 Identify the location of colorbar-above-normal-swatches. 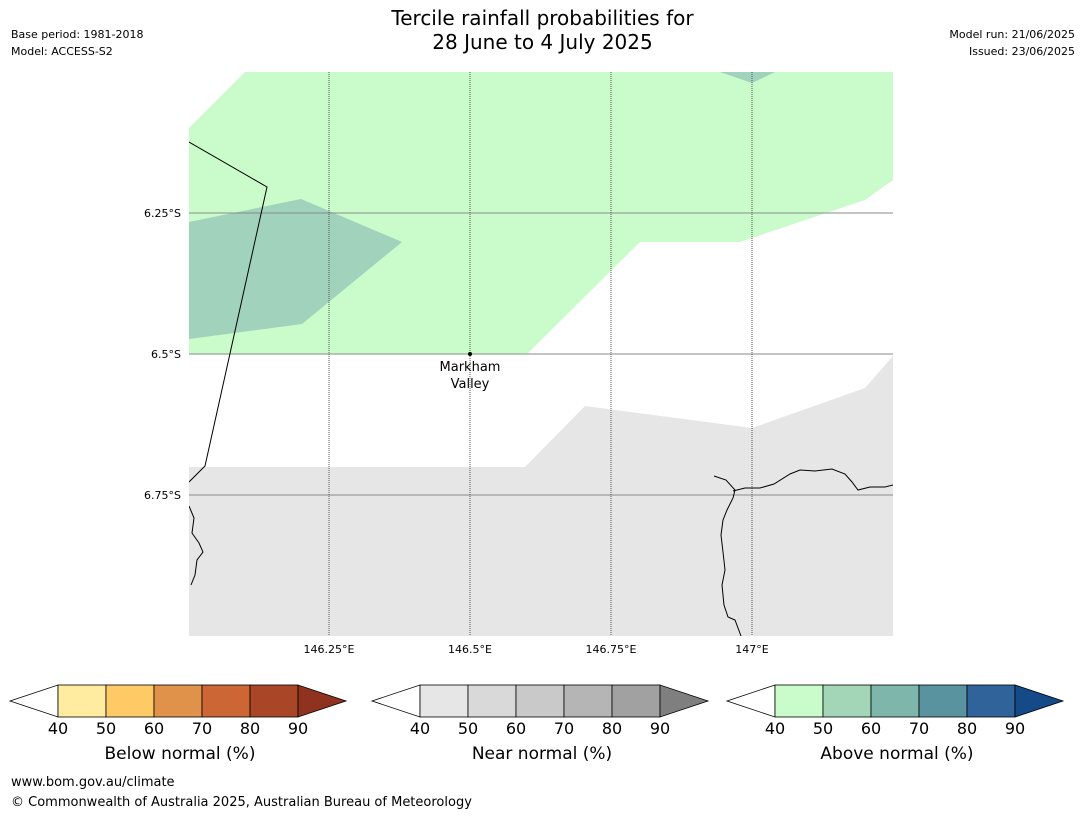
(895, 701).